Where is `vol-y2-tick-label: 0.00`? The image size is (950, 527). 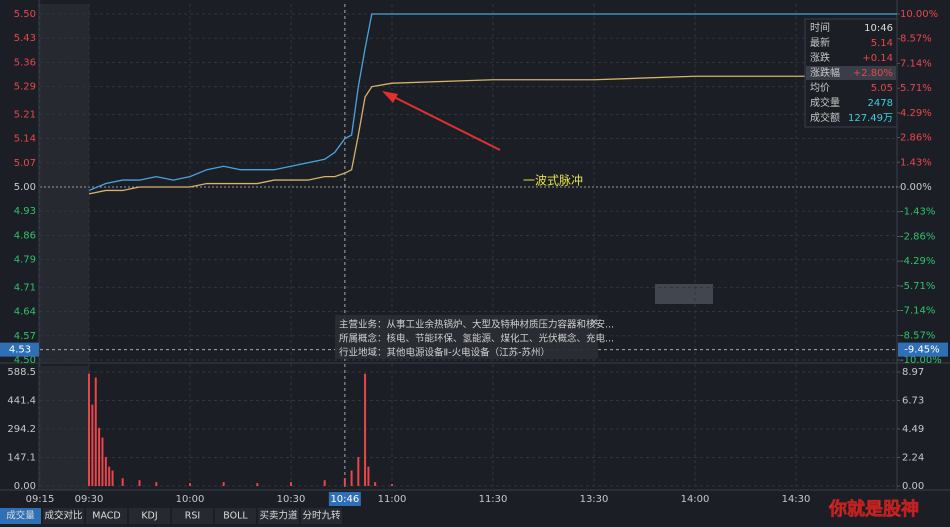 vol-y2-tick-label: 0.00 is located at coordinates (913, 486).